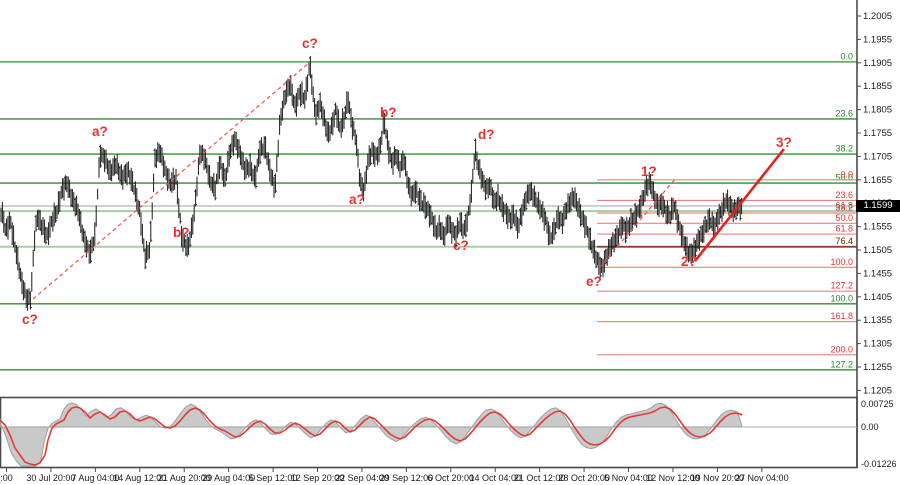 This screenshot has height=485, width=900. What do you see at coordinates (877, 39) in the screenshot?
I see `price-tick-label: 1.1955` at bounding box center [877, 39].